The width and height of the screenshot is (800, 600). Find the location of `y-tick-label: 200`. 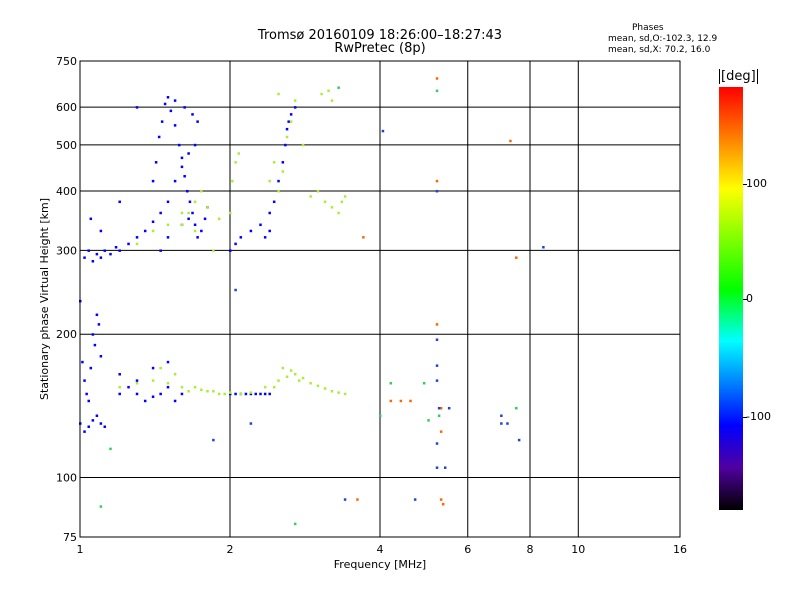

y-tick-label: 200 is located at coordinates (66, 334).